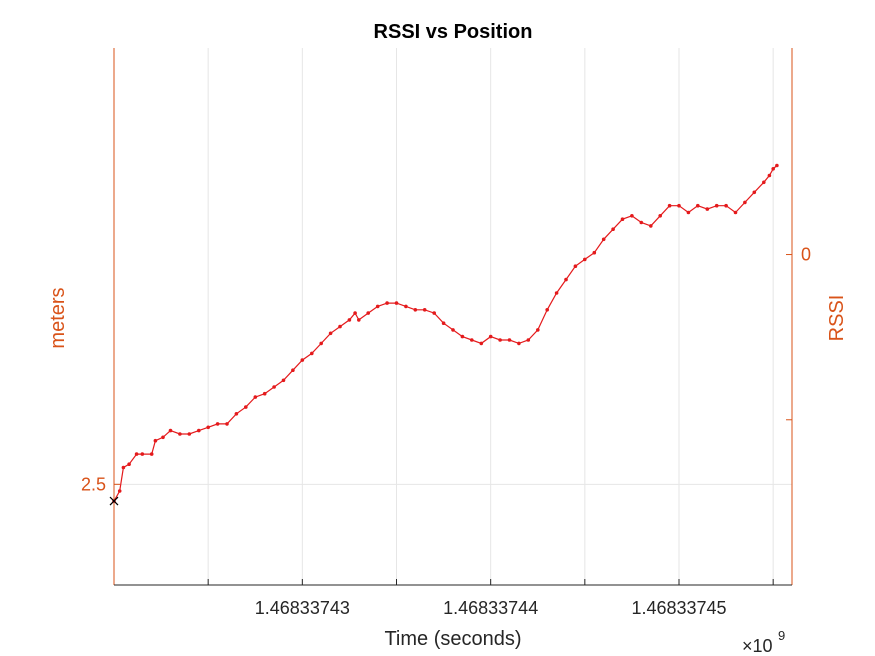  I want to click on start-marker-stroke, so click(114, 501).